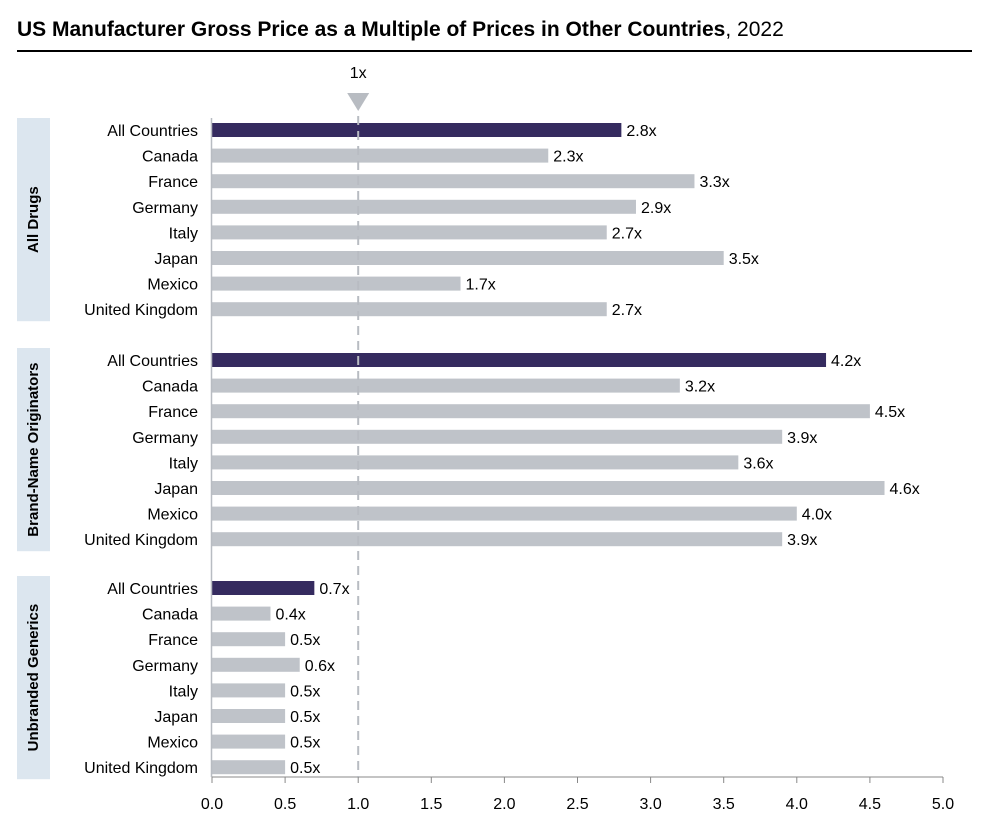  I want to click on data-label: 2.8x, so click(641, 131).